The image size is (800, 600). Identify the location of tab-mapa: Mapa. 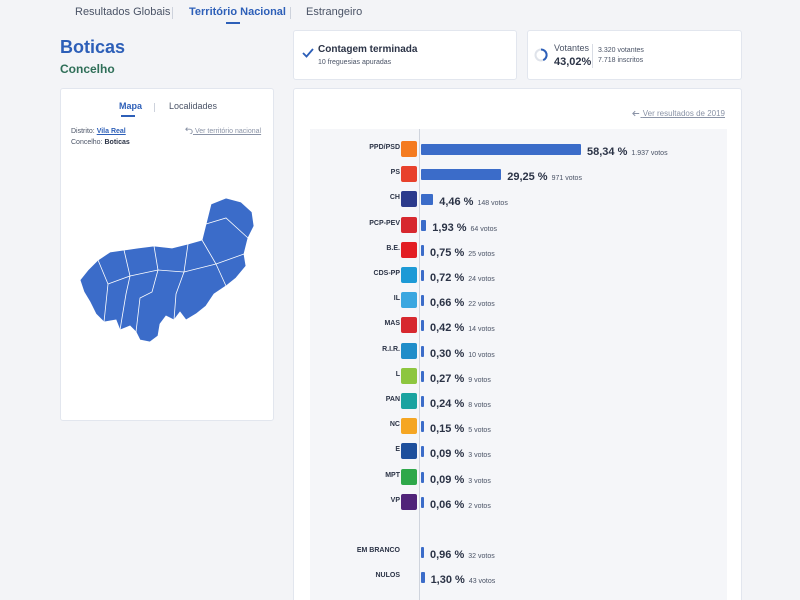
(131, 106).